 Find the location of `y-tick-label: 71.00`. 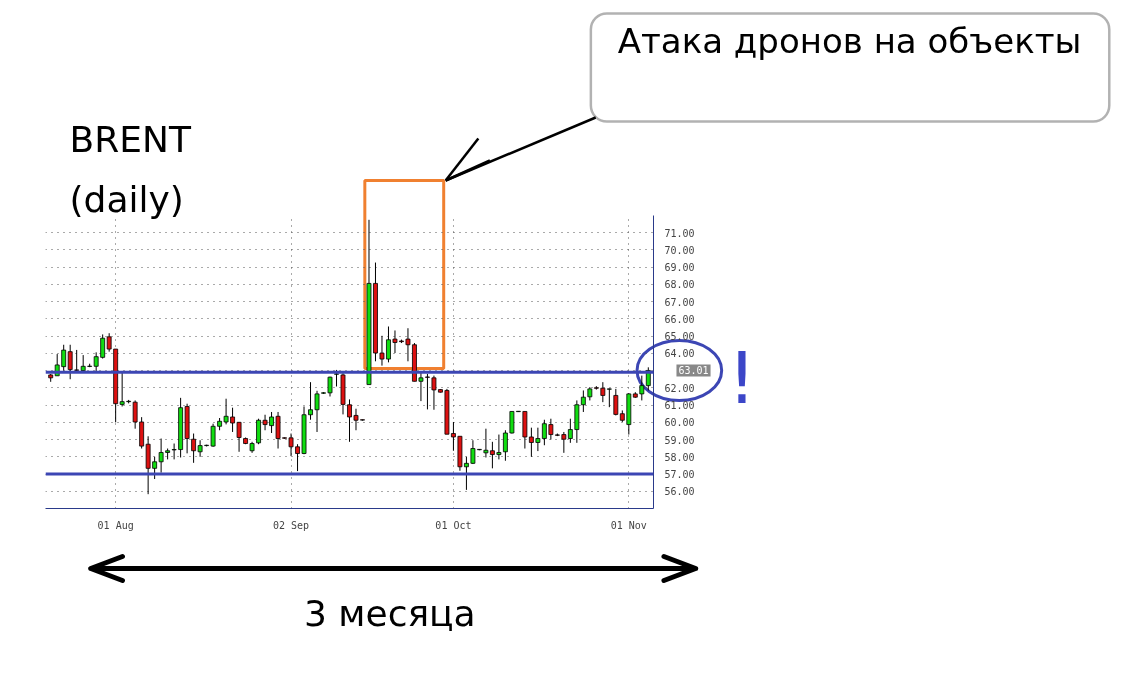

y-tick-label: 71.00 is located at coordinates (679, 233).